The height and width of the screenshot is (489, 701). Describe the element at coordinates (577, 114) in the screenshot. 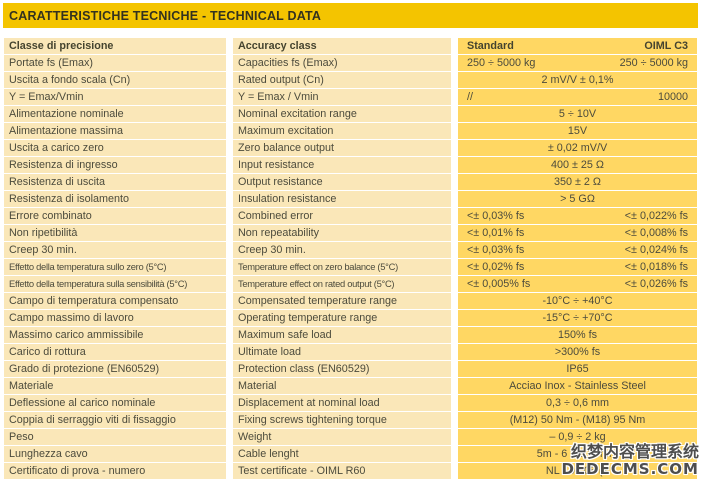

I see `cell-value: 5 ÷ 10V` at that location.